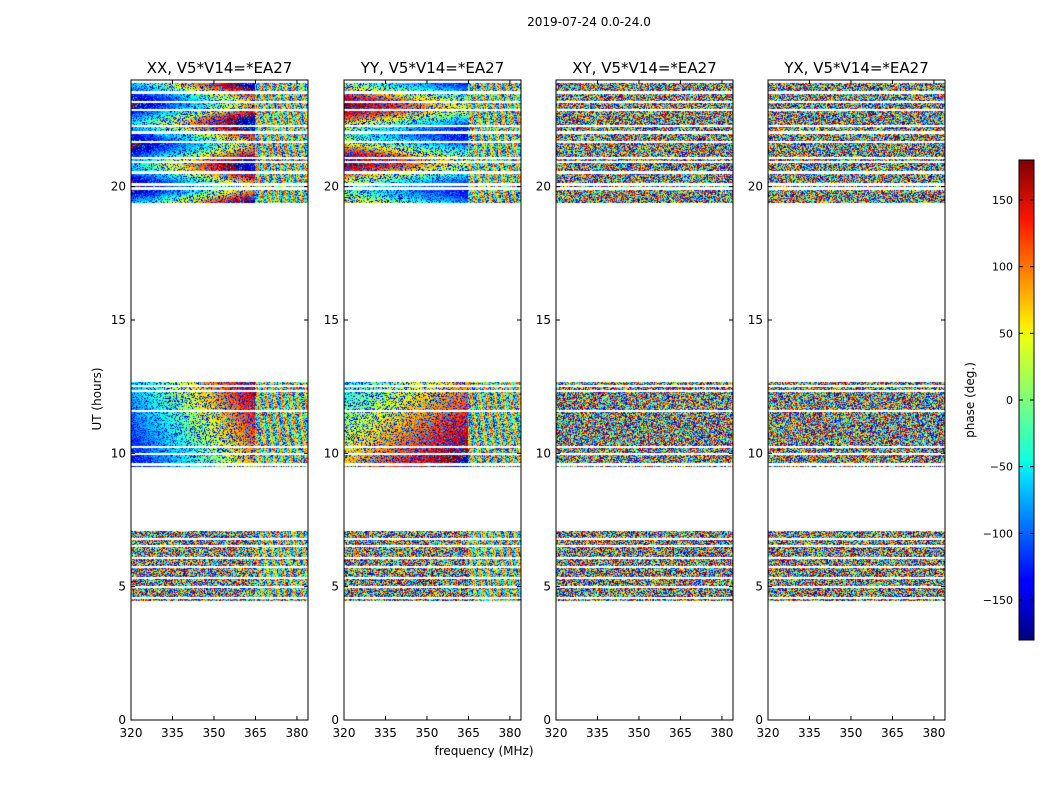 This screenshot has width=1050, height=800. What do you see at coordinates (1002, 267) in the screenshot?
I see `colorbar-tick-label: 100` at bounding box center [1002, 267].